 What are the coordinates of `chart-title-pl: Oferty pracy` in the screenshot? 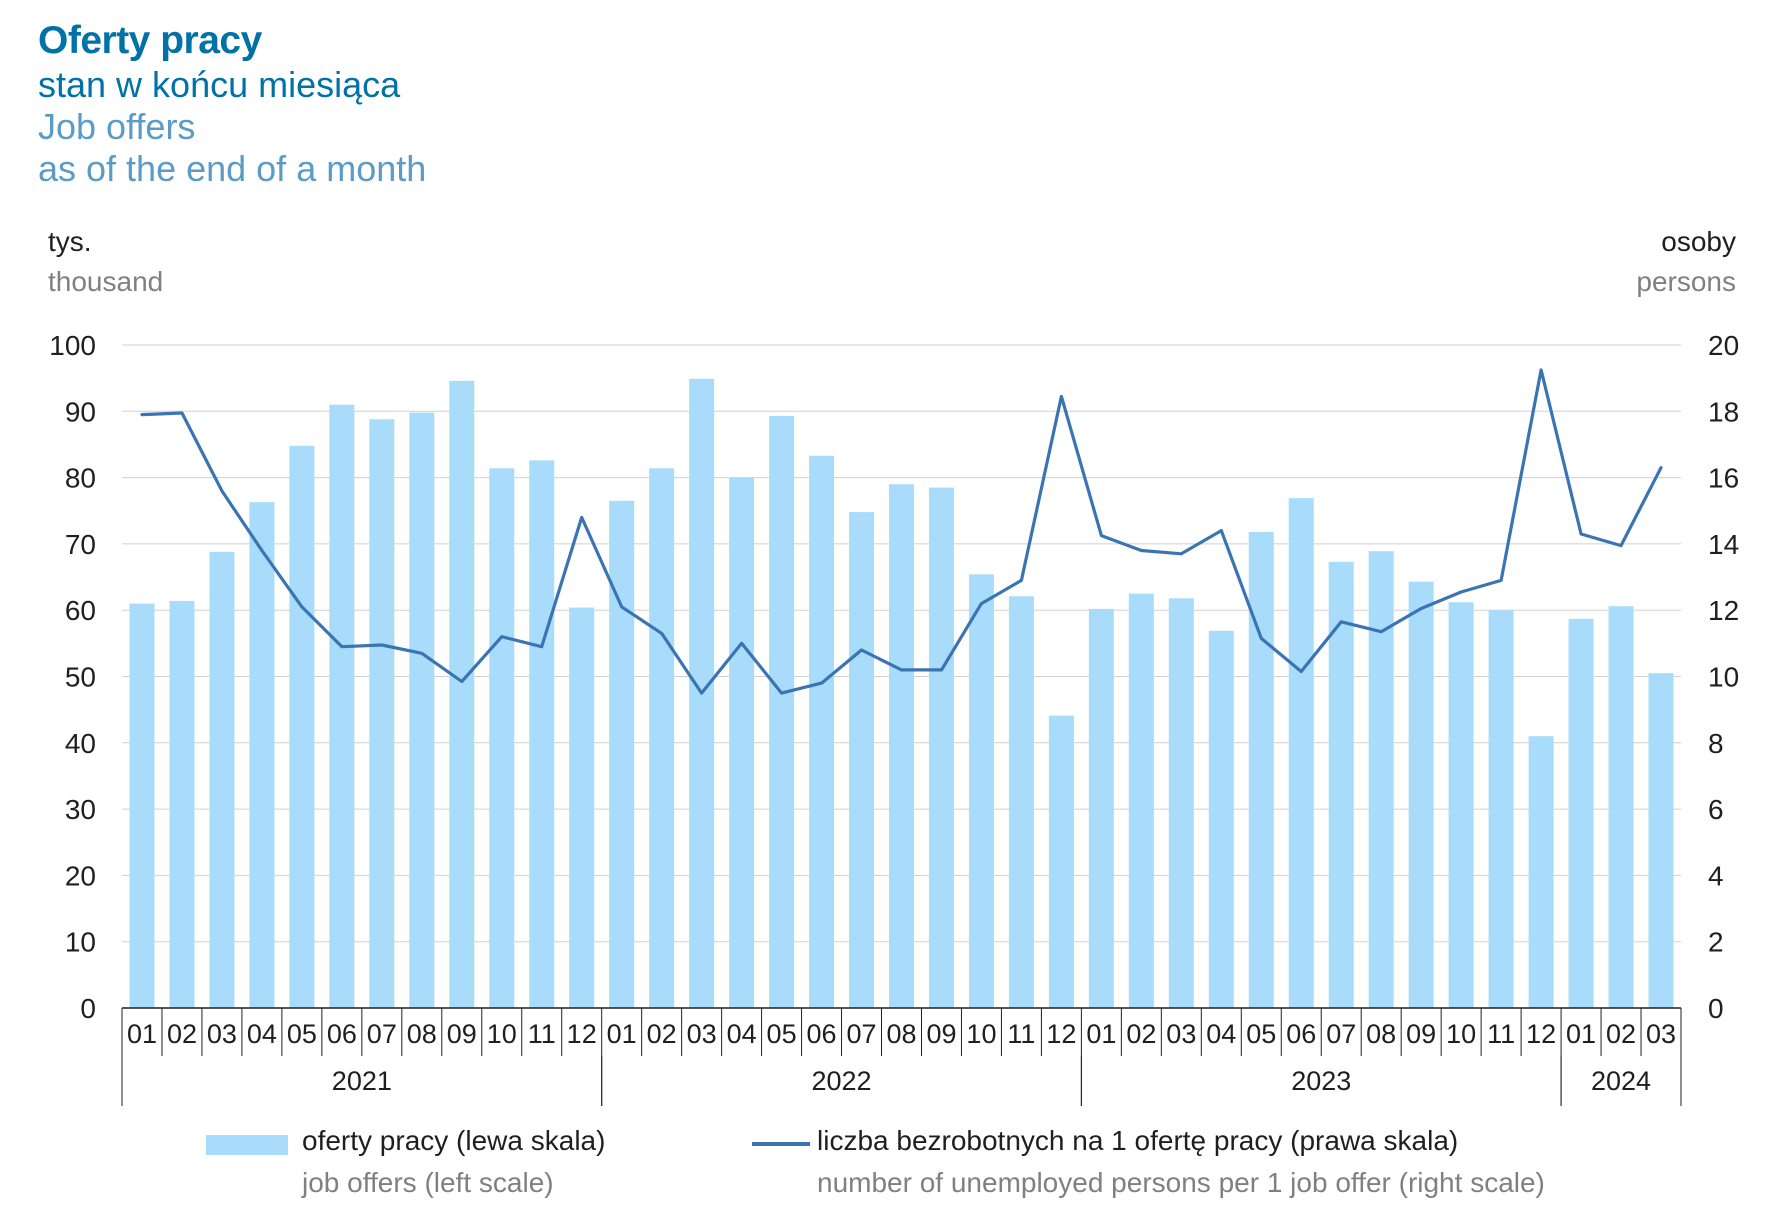 It's located at (150, 40).